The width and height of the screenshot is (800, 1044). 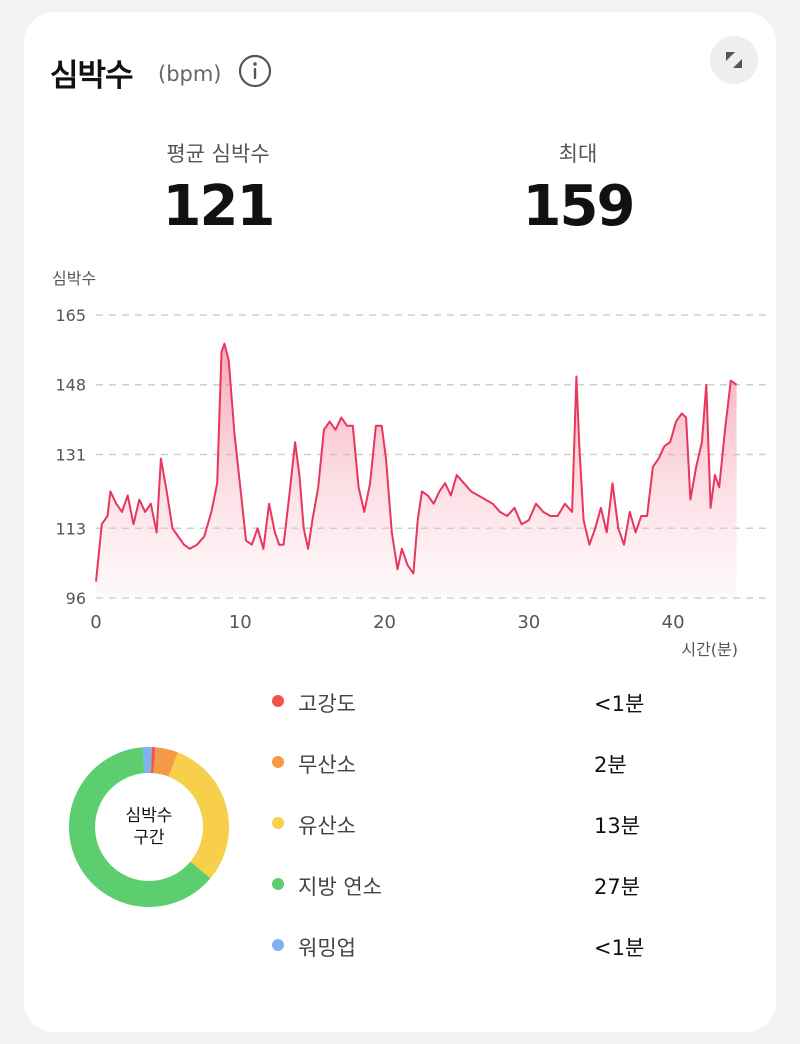 I want to click on x-tick-label: 10, so click(x=240, y=622).